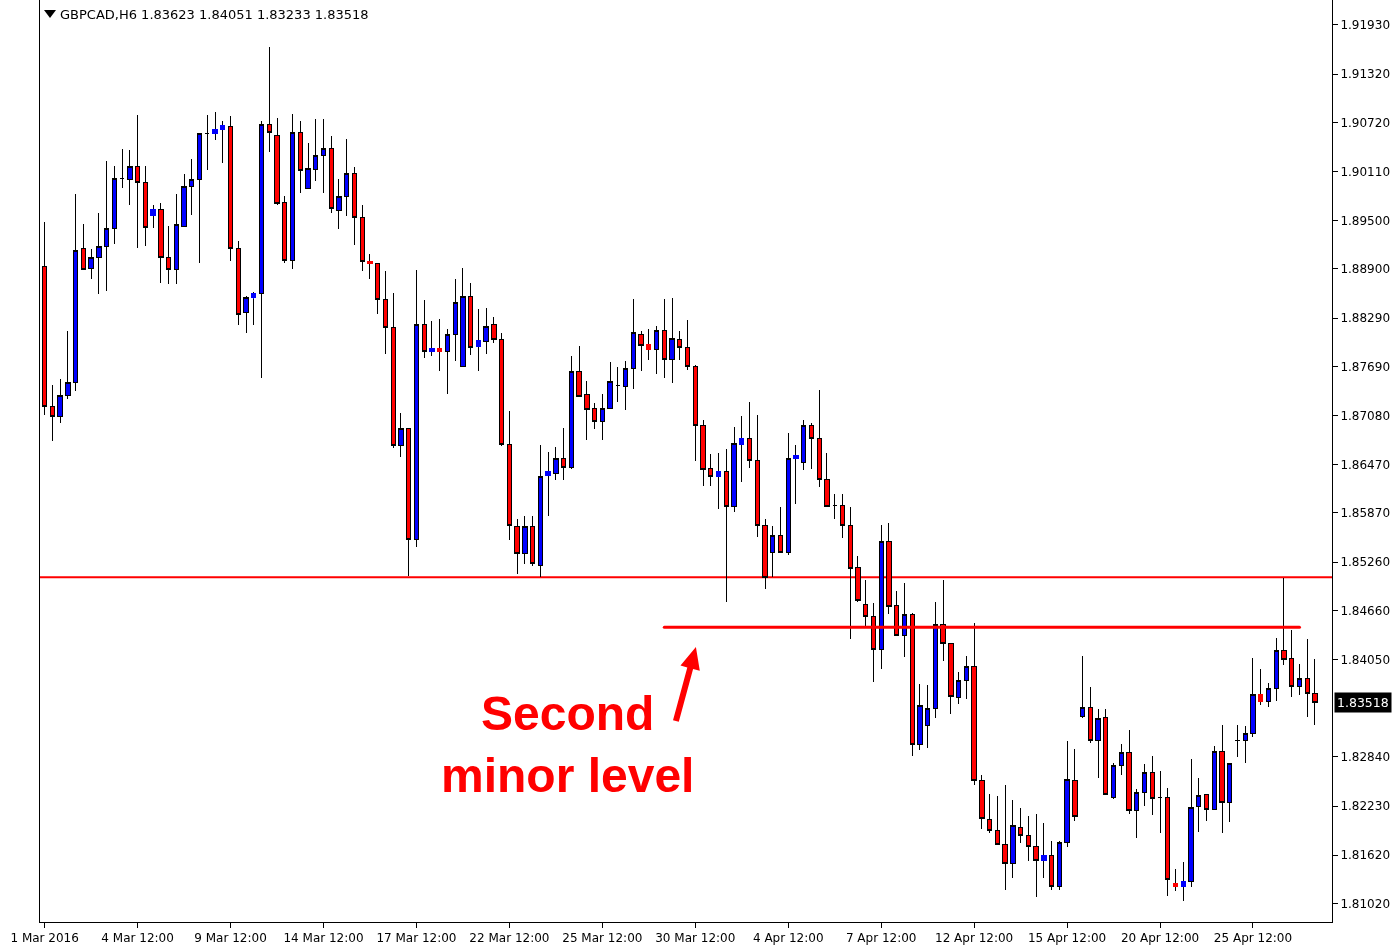 Image resolution: width=1400 pixels, height=950 pixels. Describe the element at coordinates (44, 938) in the screenshot. I see `x-tick-label: 1 Mar 2016` at that location.